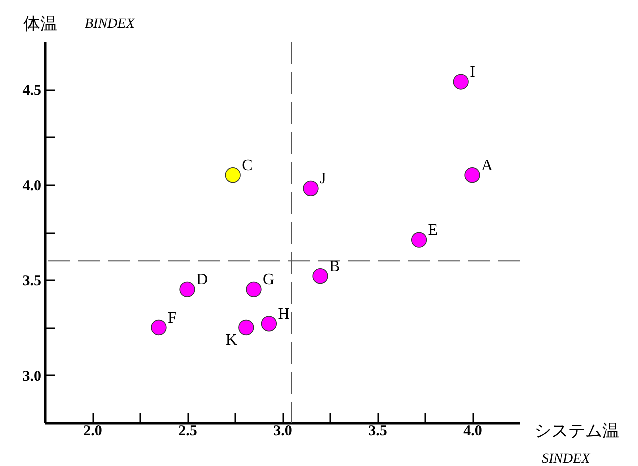 This screenshot has height=466, width=638. What do you see at coordinates (32, 186) in the screenshot?
I see `y-tick-label: 4.0` at bounding box center [32, 186].